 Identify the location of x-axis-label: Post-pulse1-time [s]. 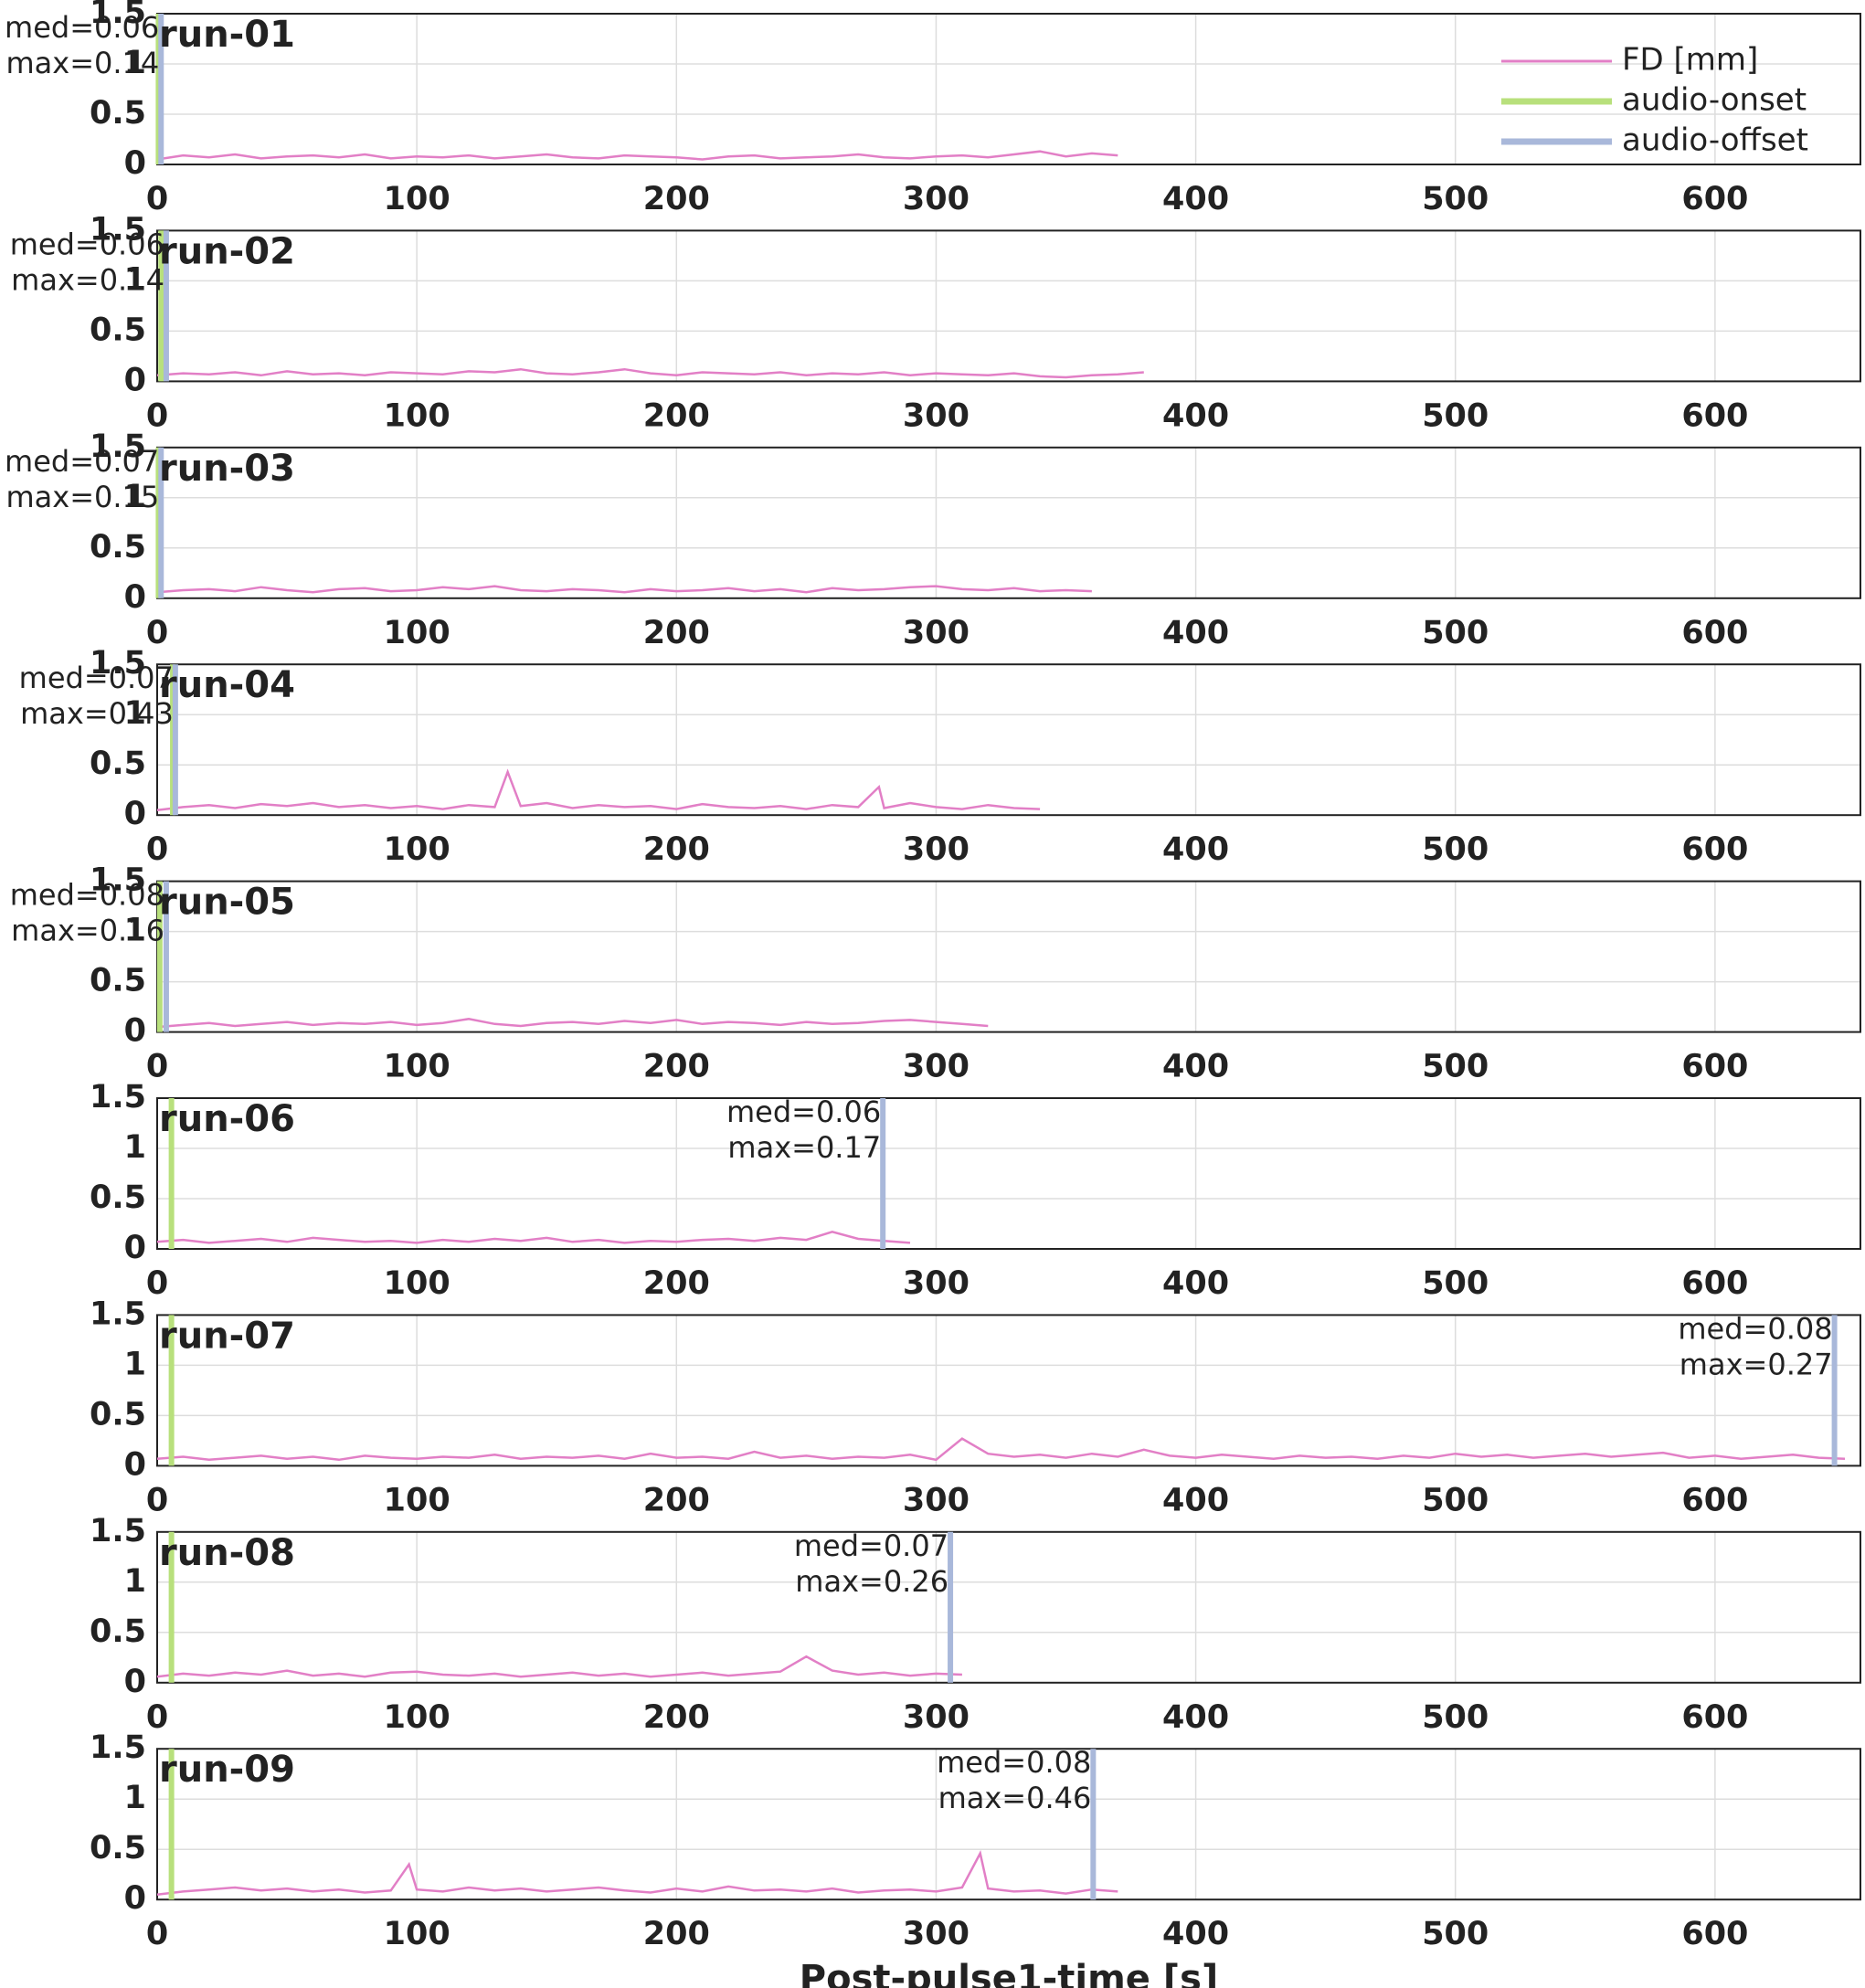
(1009, 1973).